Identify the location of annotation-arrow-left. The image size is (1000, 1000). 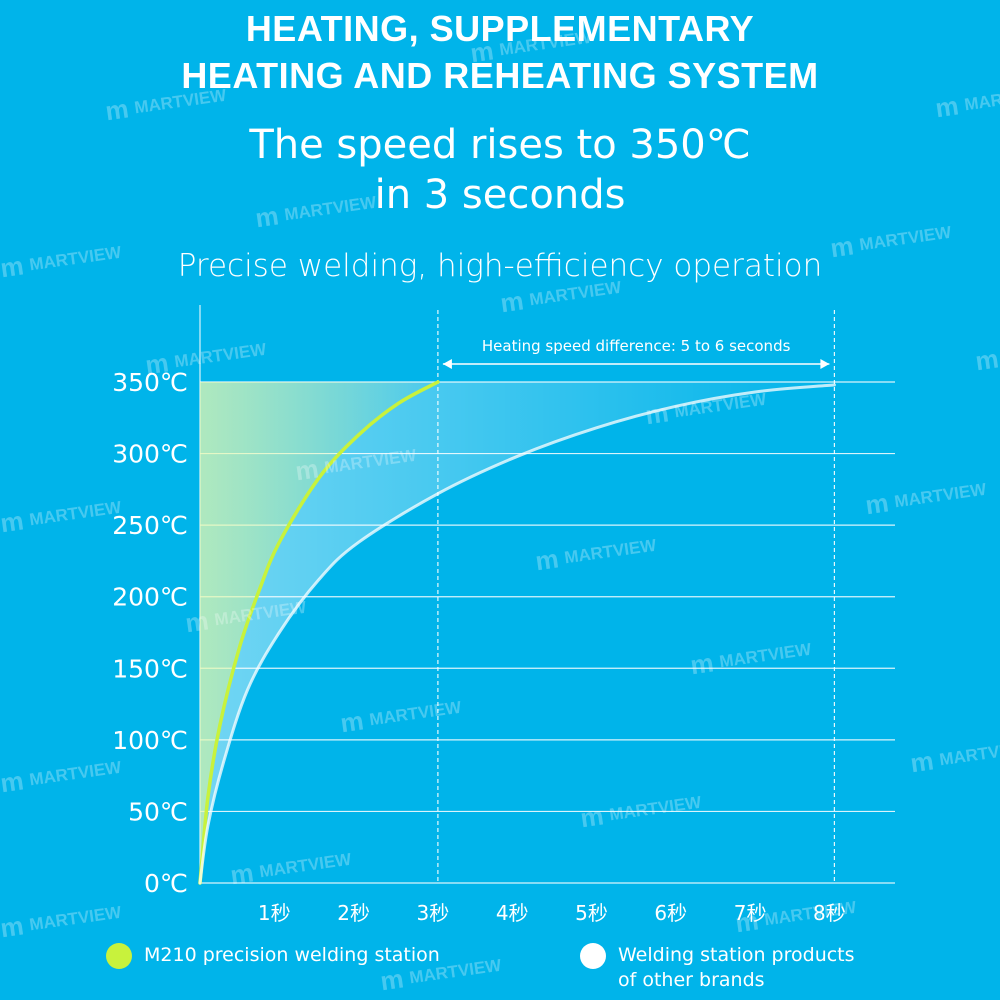
(447, 364).